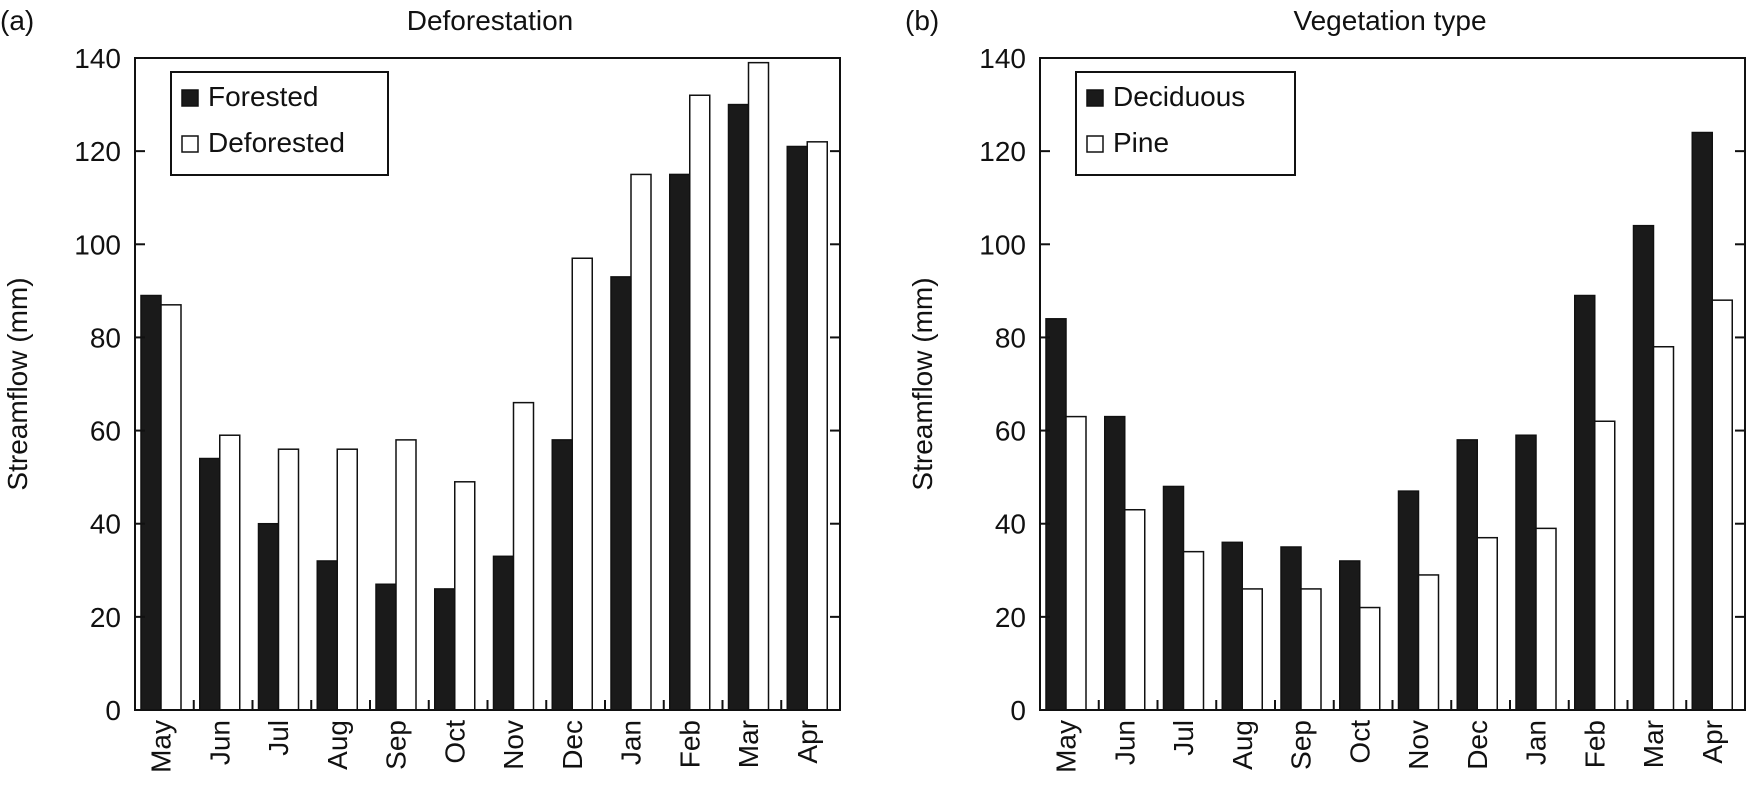  What do you see at coordinates (922, 20) in the screenshot?
I see `panel-label: (b)` at bounding box center [922, 20].